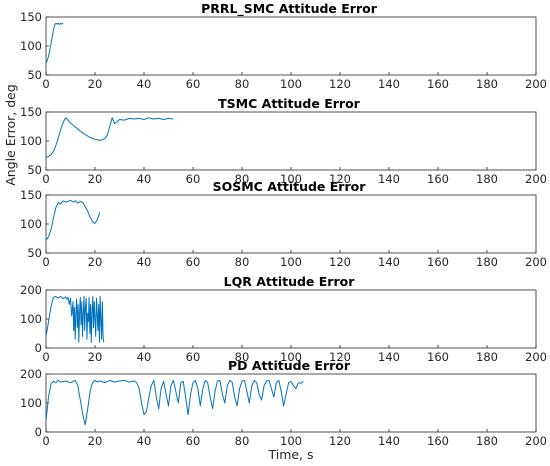  I want to click on subplot-title: PD Attitude Error, so click(289, 365).